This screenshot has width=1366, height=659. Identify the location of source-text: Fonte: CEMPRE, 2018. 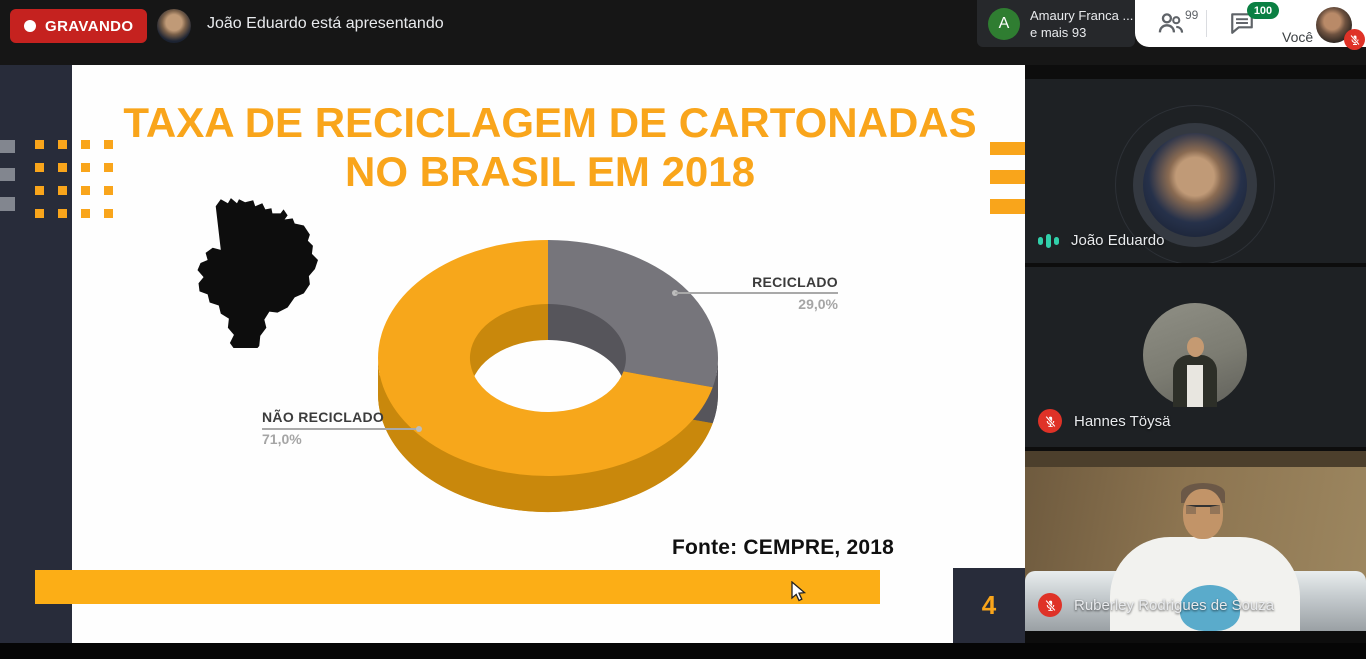
(782, 547).